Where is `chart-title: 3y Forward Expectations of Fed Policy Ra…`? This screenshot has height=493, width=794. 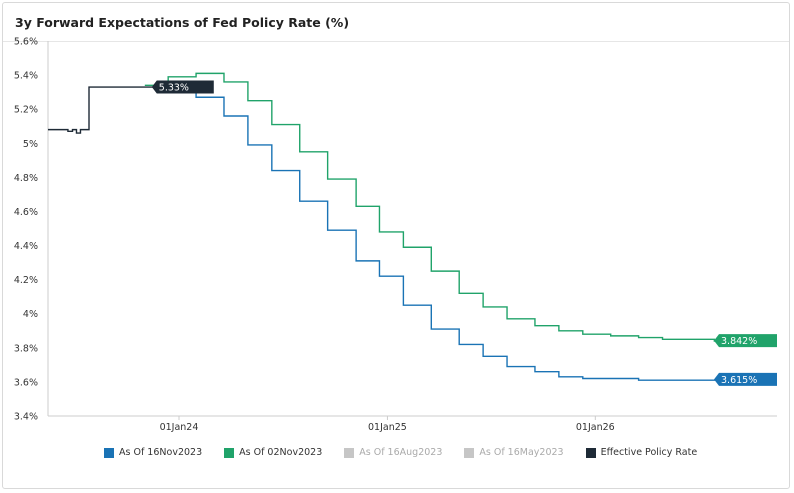 chart-title: 3y Forward Expectations of Fed Policy Ra… is located at coordinates (182, 22).